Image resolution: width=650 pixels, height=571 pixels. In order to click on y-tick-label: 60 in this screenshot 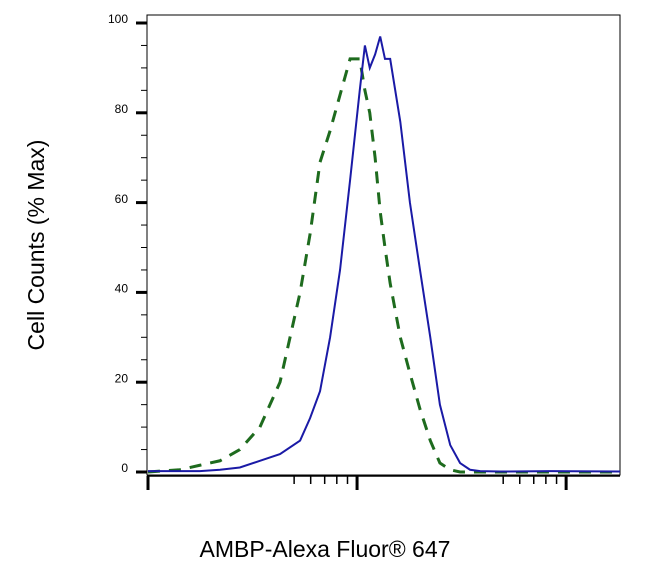, I will do `click(122, 199)`.